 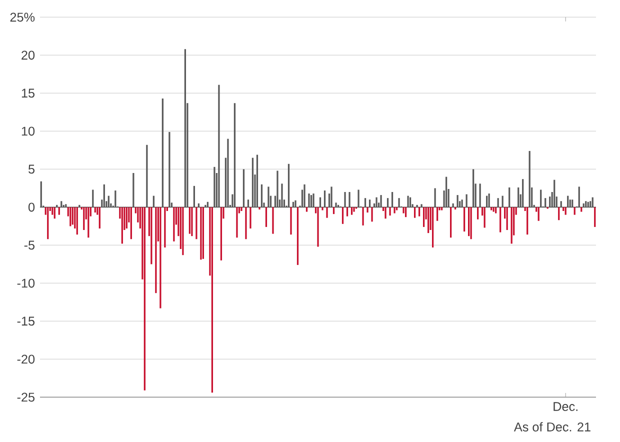 What do you see at coordinates (31, 169) in the screenshot?
I see `y-tick-label: 5` at bounding box center [31, 169].